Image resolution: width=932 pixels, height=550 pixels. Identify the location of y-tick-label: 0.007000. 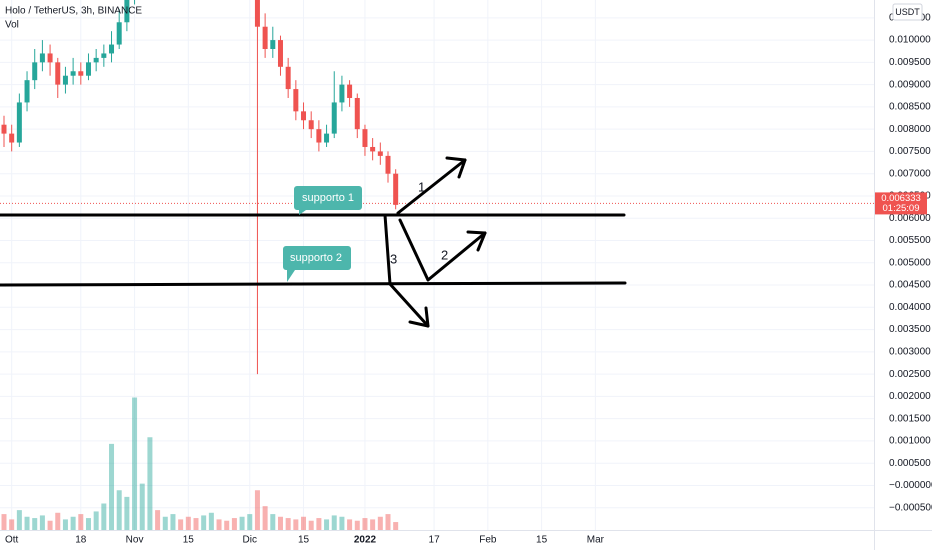
(910, 173).